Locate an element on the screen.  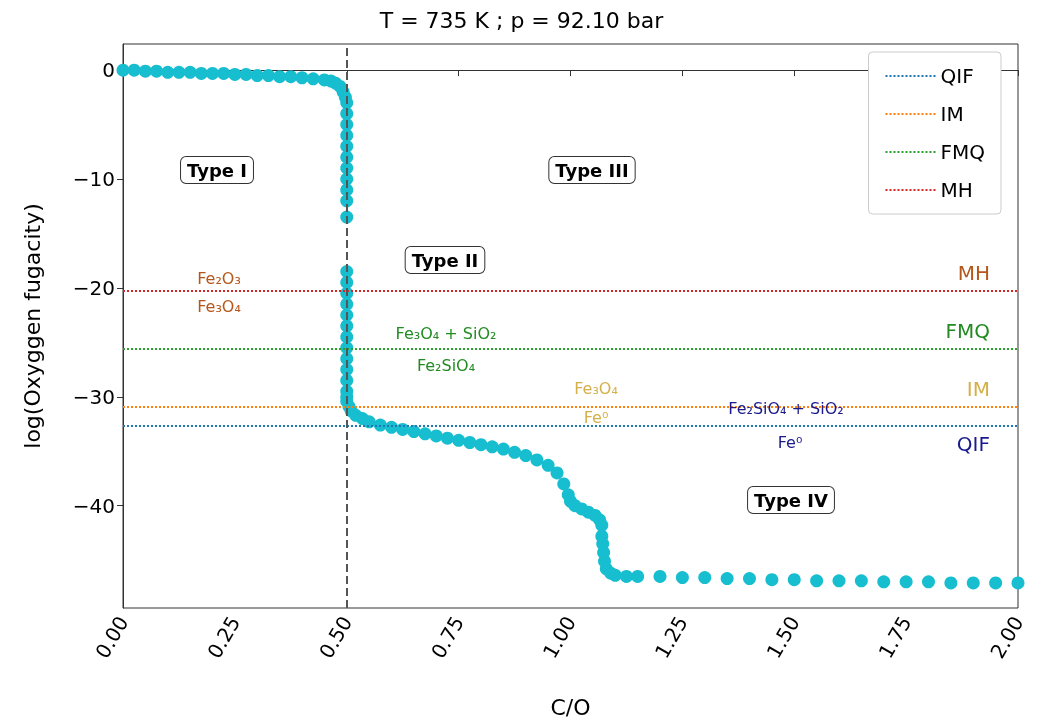
annotation: Type II is located at coordinates (445, 260).